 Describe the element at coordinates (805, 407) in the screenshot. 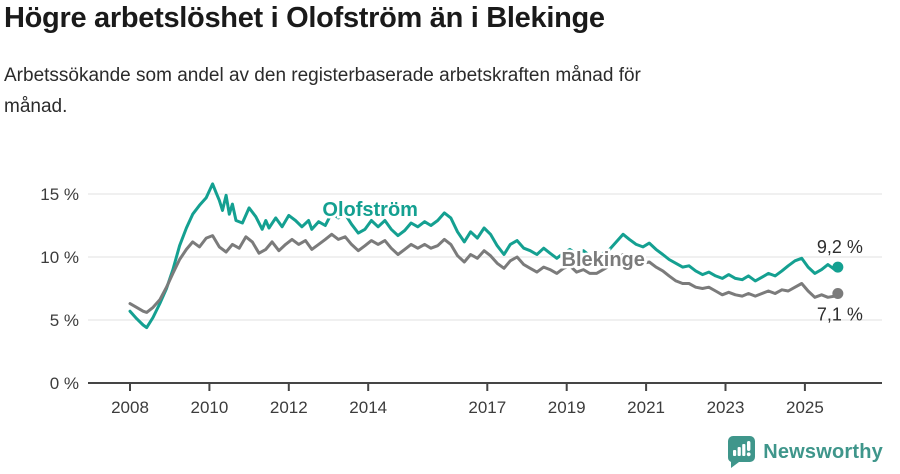

I see `x-axis-label-2025: 2025` at that location.